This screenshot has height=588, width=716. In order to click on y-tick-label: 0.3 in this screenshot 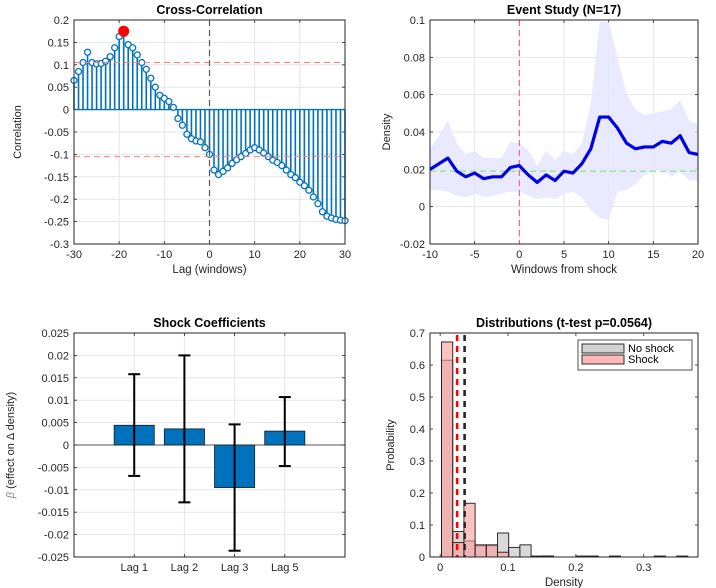, I will do `click(417, 462)`.